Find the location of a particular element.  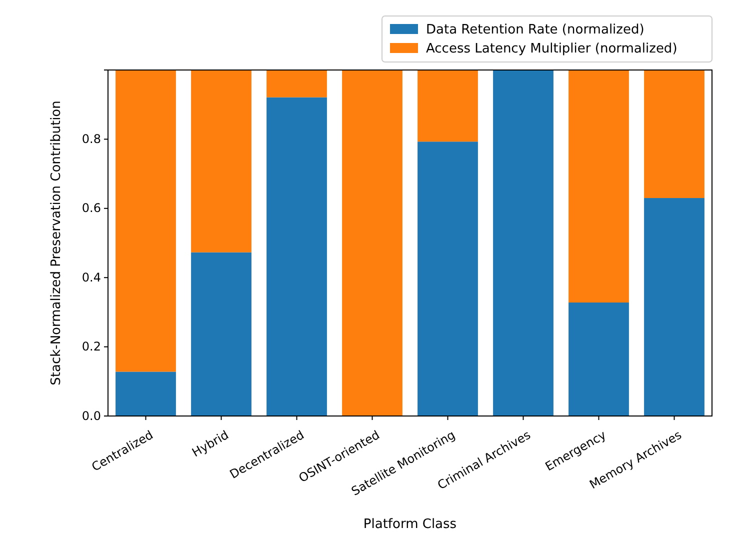

y-tick-label: 0.4 is located at coordinates (91, 277).